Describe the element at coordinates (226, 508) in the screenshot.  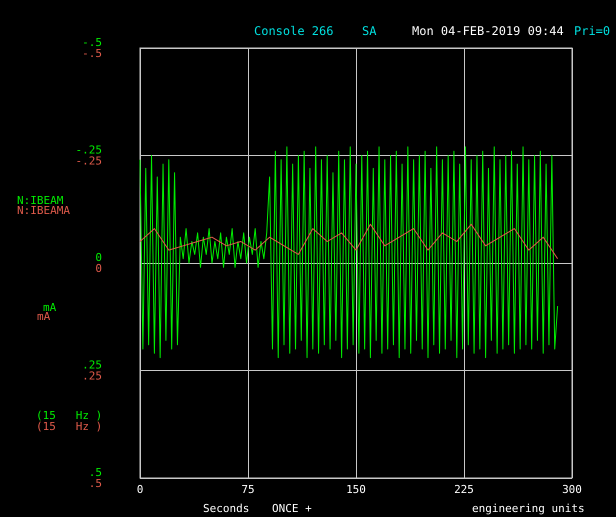
I see `x-axis-title: Seconds` at that location.